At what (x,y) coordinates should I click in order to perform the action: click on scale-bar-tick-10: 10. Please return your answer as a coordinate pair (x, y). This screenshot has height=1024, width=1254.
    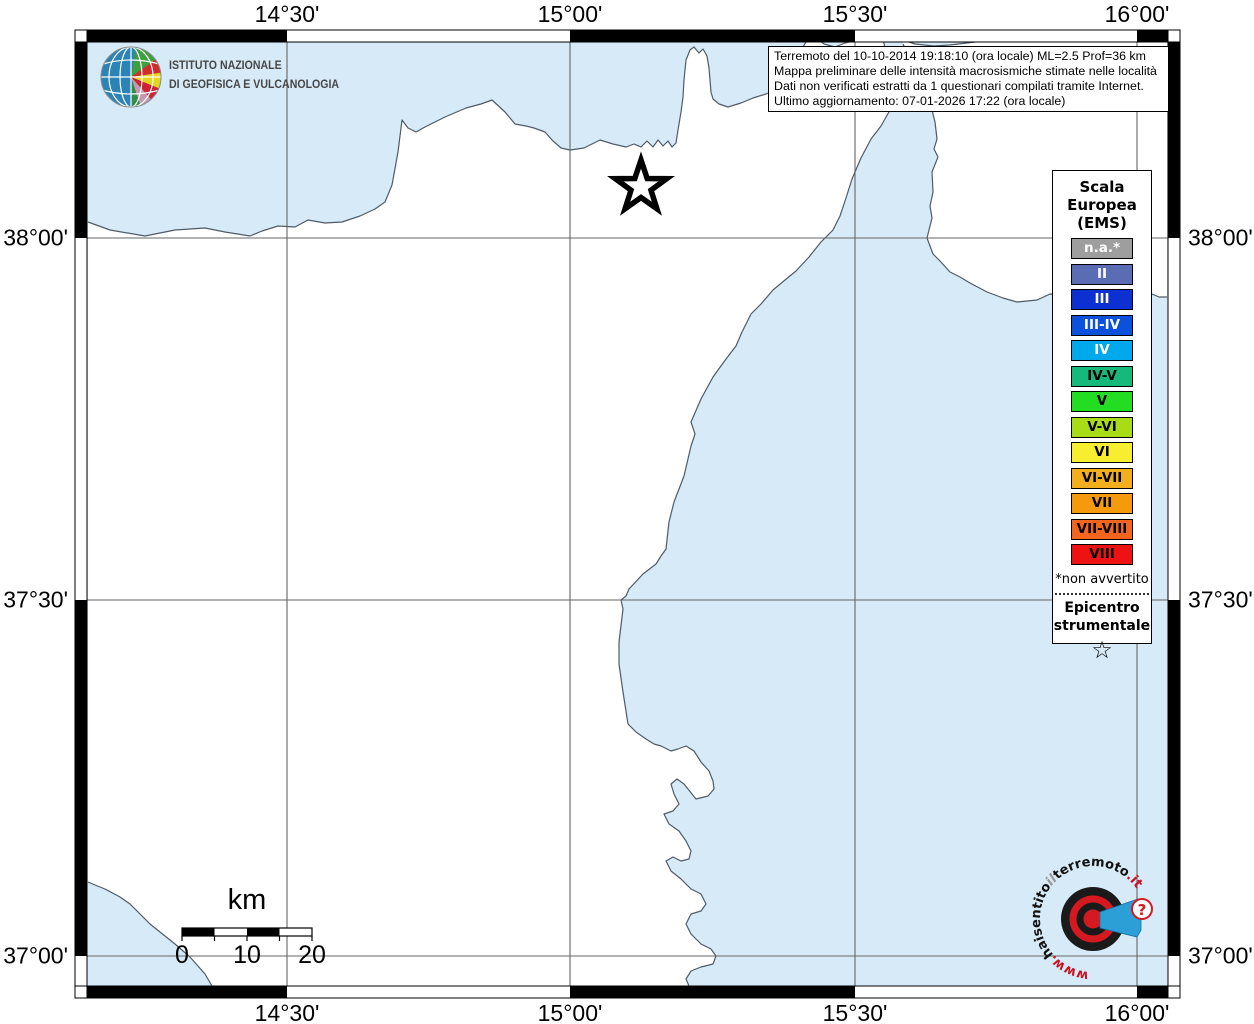
    Looking at the image, I should click on (247, 955).